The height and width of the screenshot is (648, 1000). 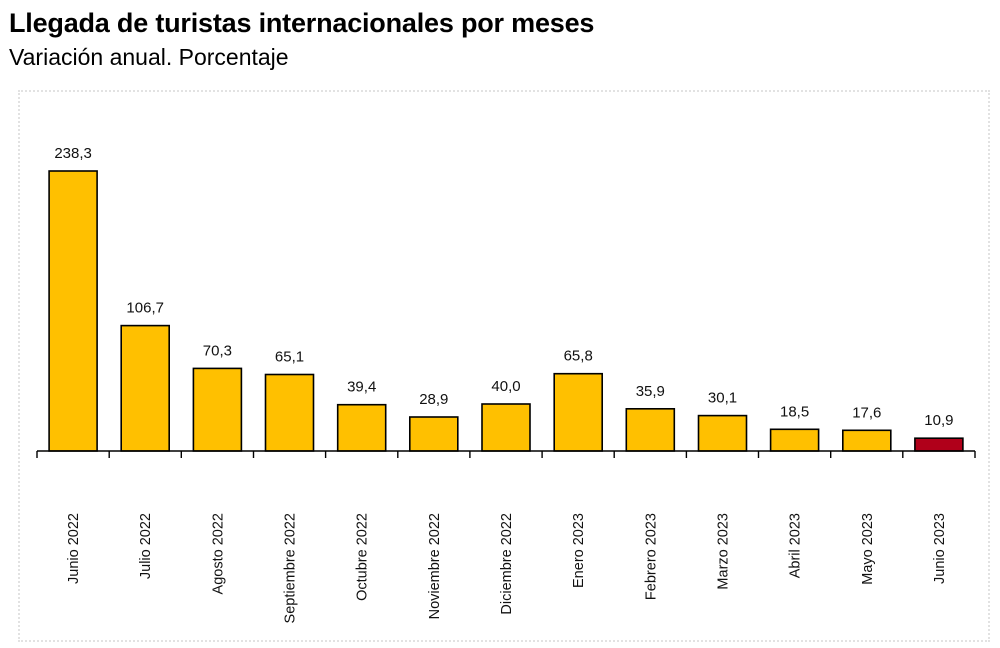 What do you see at coordinates (722, 398) in the screenshot?
I see `value-label-10: 30,1` at bounding box center [722, 398].